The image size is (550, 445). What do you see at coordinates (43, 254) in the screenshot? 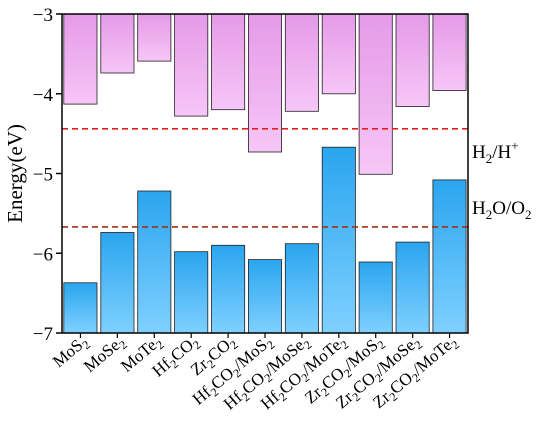
I see `y-tick-label: −6` at bounding box center [43, 254].